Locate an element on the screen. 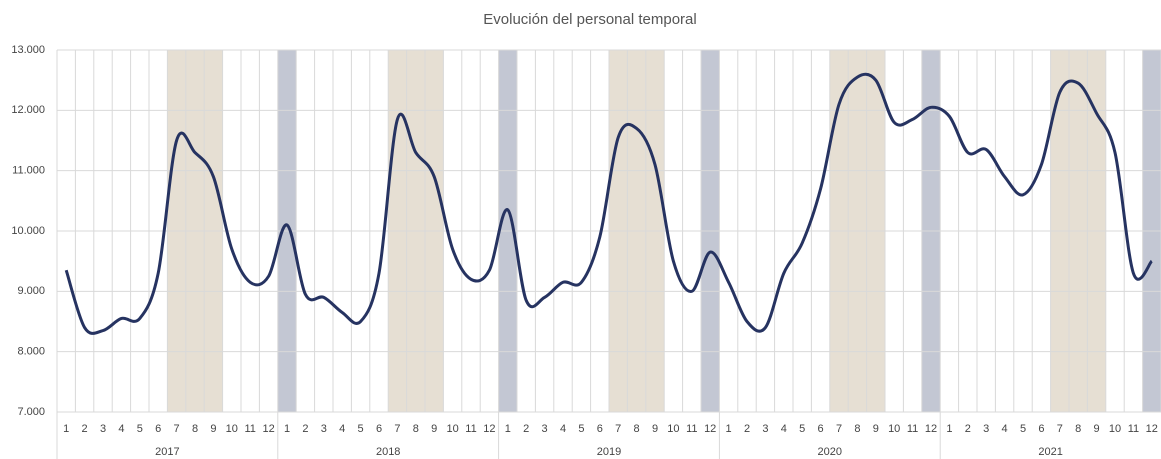 The image size is (1161, 459). y-tick-label: 12.000 is located at coordinates (28, 110).